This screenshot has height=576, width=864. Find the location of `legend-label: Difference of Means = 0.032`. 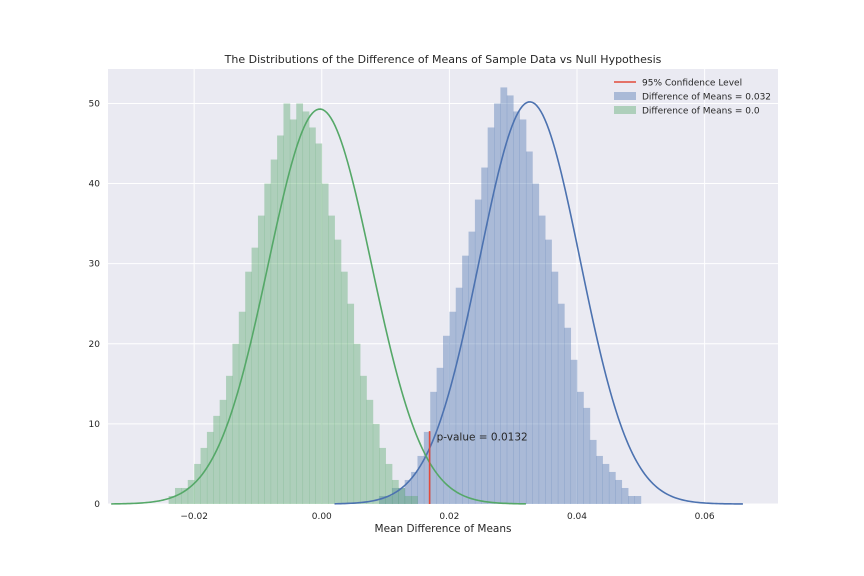

legend-label: Difference of Means = 0.032 is located at coordinates (706, 98).